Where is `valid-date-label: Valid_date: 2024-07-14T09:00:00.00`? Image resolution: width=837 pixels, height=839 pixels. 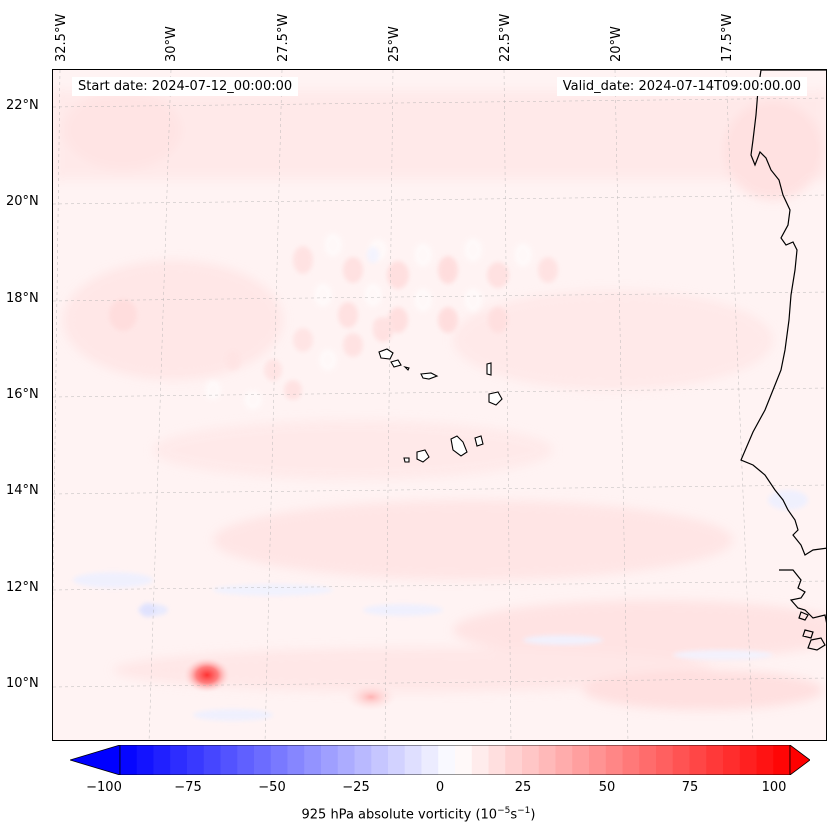
valid-date-label: Valid_date: 2024-07-14T09:00:00.00 is located at coordinates (681, 86).